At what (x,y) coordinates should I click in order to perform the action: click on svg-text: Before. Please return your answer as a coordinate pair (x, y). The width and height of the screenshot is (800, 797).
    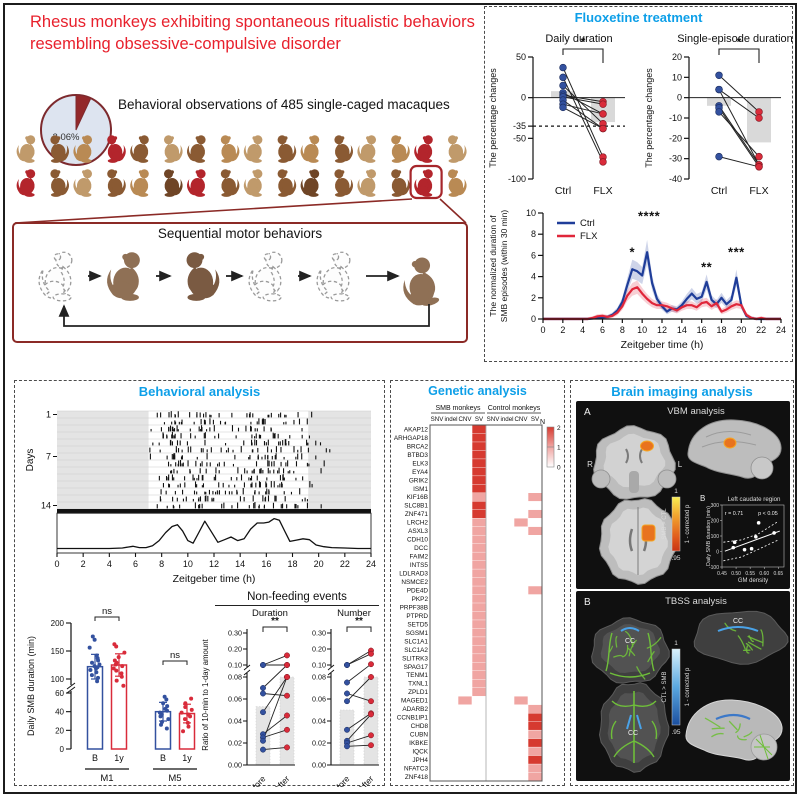
    Looking at the image, I should click on (255, 780).